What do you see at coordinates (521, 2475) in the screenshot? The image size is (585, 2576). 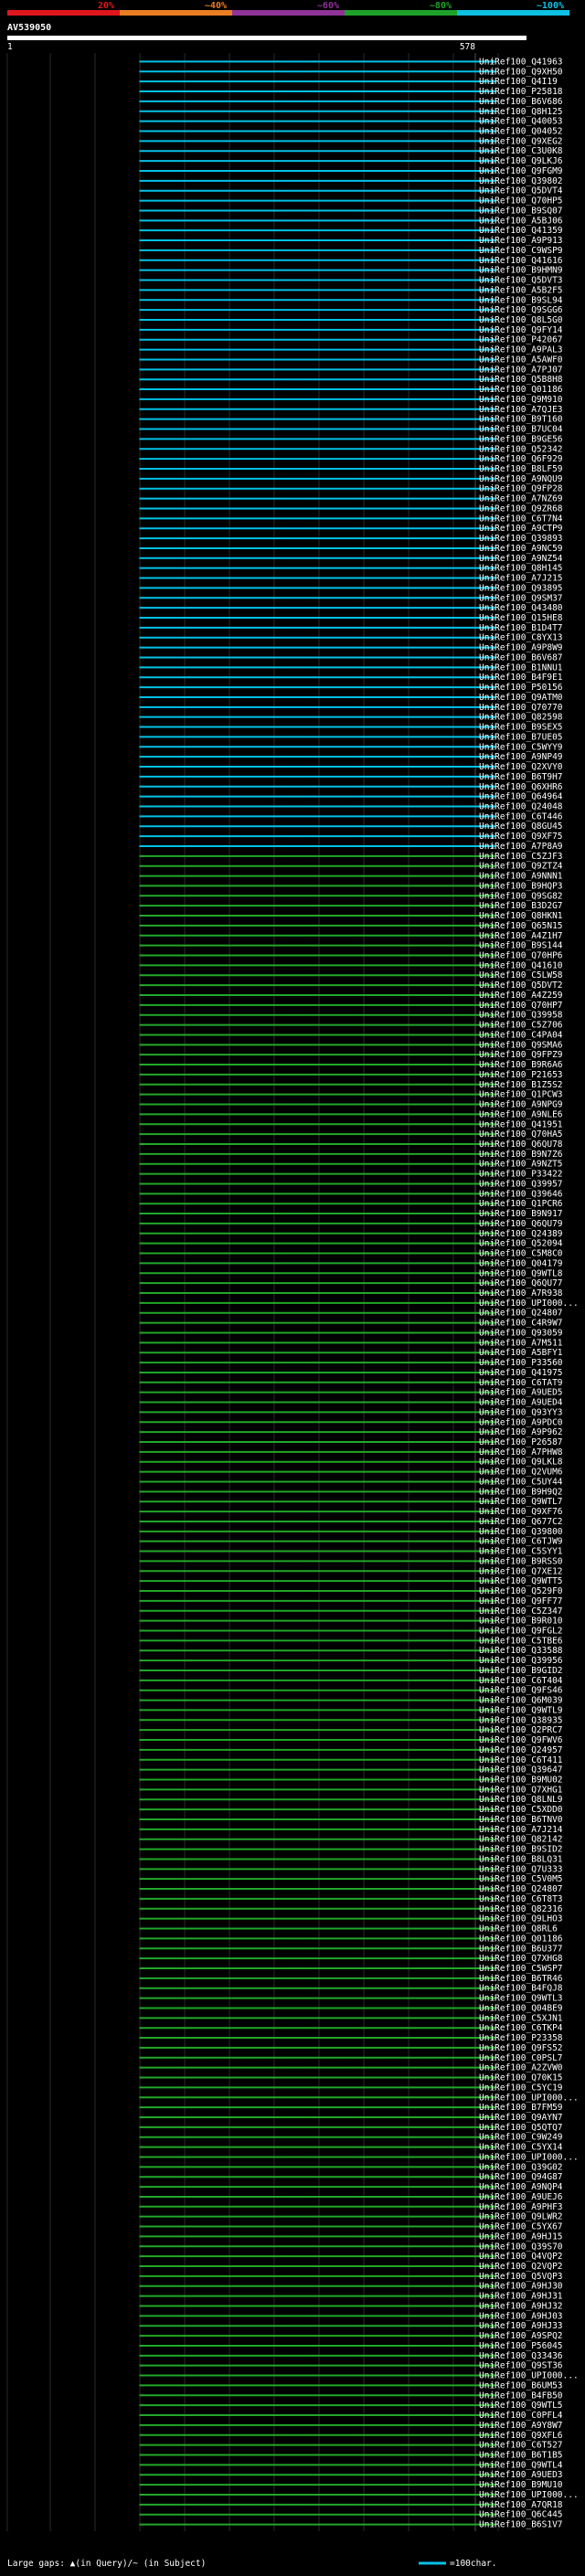 I see `hit-label: UniRef100_A9UED3` at bounding box center [521, 2475].